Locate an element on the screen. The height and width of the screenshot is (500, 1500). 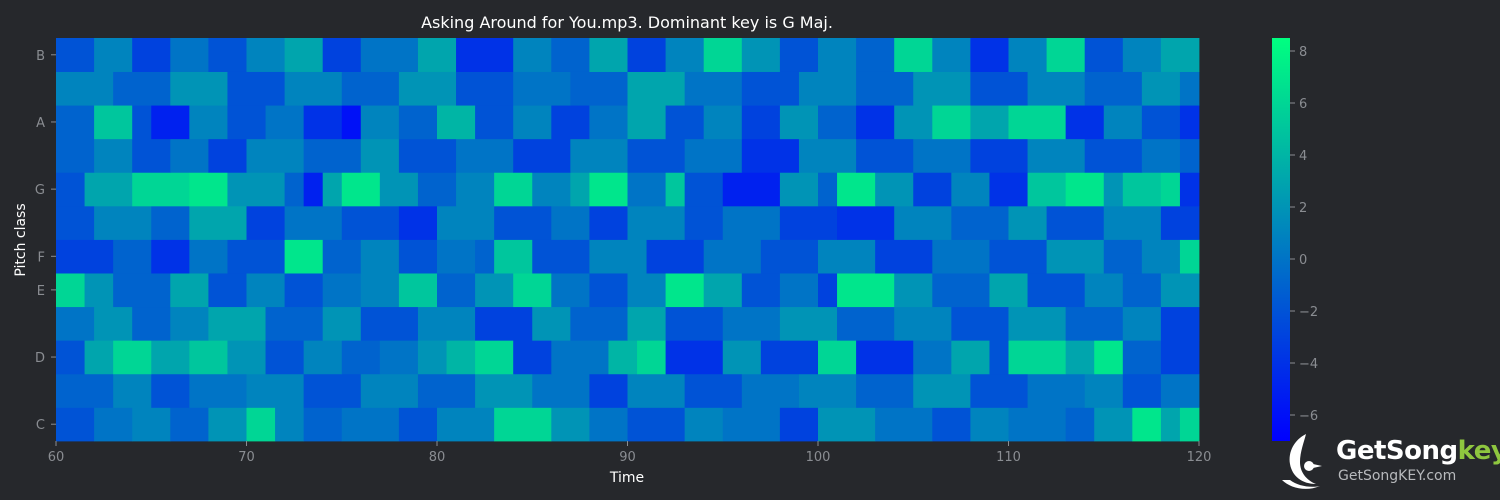
x-tick-label: 120 is located at coordinates (1199, 457).